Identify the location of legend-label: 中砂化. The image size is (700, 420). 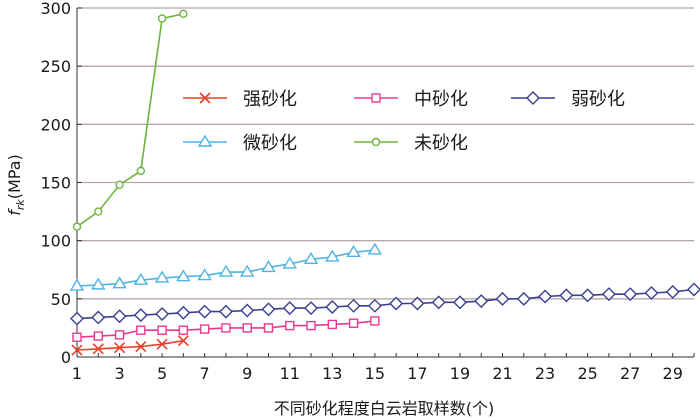
(441, 99).